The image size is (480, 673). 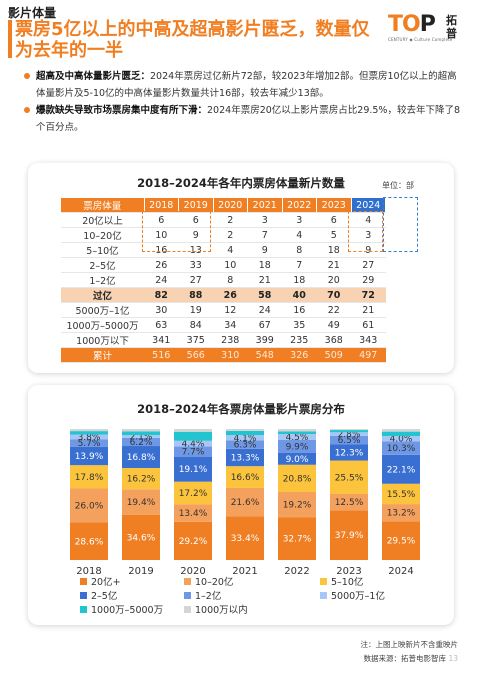 I want to click on data-label: 10.3%, so click(x=401, y=449).